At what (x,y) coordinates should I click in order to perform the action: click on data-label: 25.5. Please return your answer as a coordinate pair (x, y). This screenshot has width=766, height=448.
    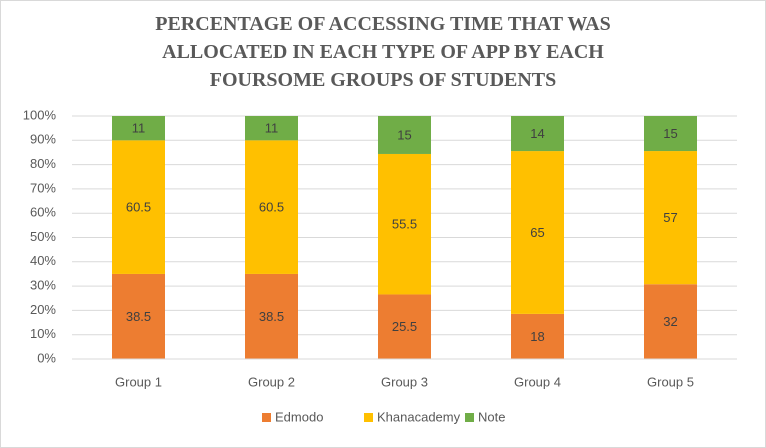
    Looking at the image, I should click on (404, 326).